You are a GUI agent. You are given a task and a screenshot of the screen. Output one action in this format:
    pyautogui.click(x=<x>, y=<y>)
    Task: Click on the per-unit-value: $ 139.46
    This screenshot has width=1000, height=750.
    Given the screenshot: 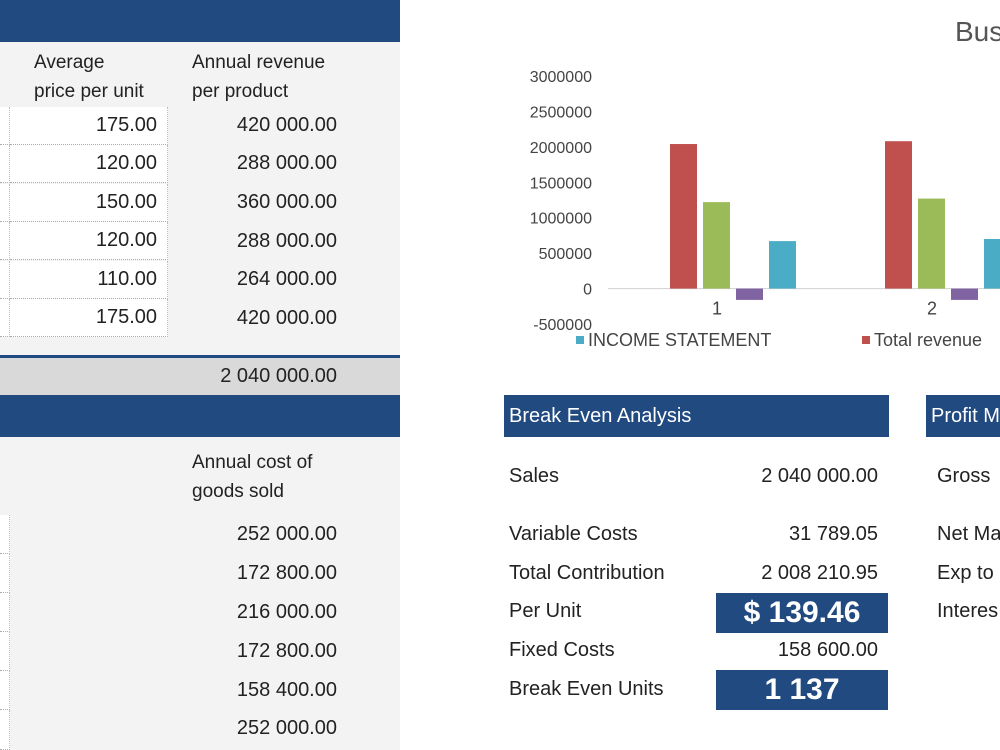 What is the action you would take?
    pyautogui.click(x=802, y=613)
    